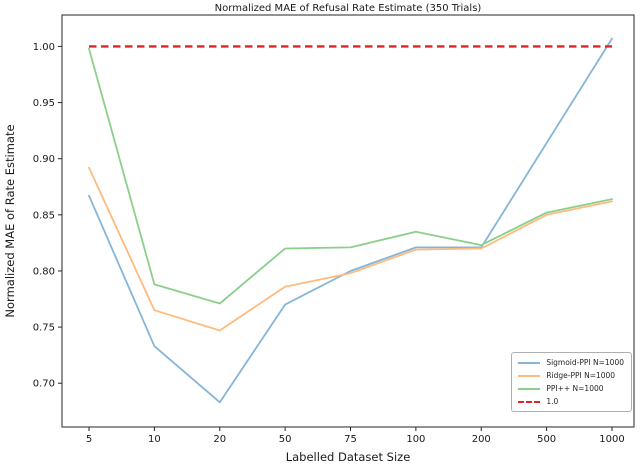  Describe the element at coordinates (44, 271) in the screenshot. I see `y-tick-label: 0.80` at that location.